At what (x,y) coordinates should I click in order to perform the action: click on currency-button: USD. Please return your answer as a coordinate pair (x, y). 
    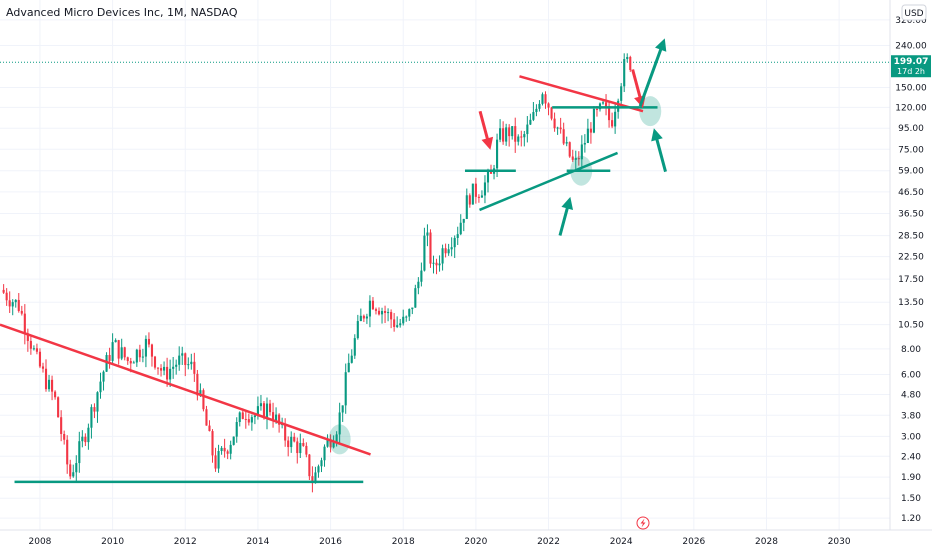
    Looking at the image, I should click on (914, 12).